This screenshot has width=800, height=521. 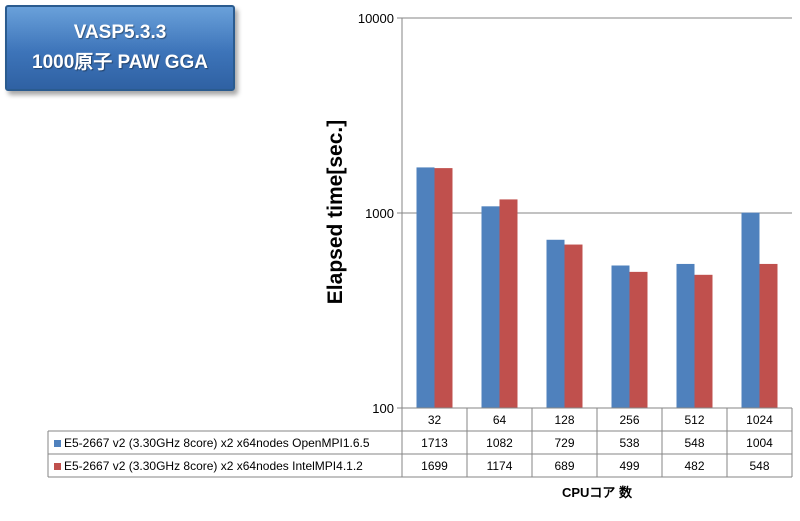 I want to click on series-swatch-openmpi, so click(x=57, y=443).